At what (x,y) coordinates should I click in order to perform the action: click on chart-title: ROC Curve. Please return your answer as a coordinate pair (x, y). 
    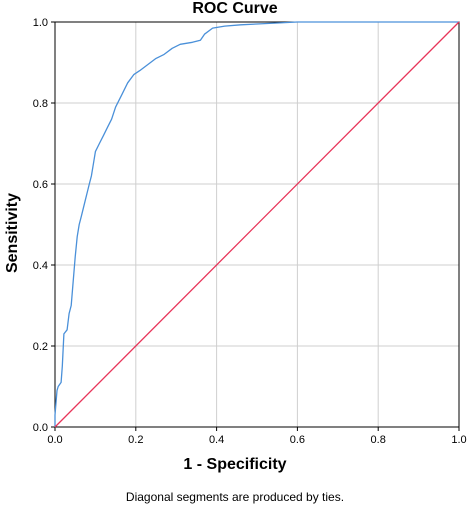
    Looking at the image, I should click on (235, 8).